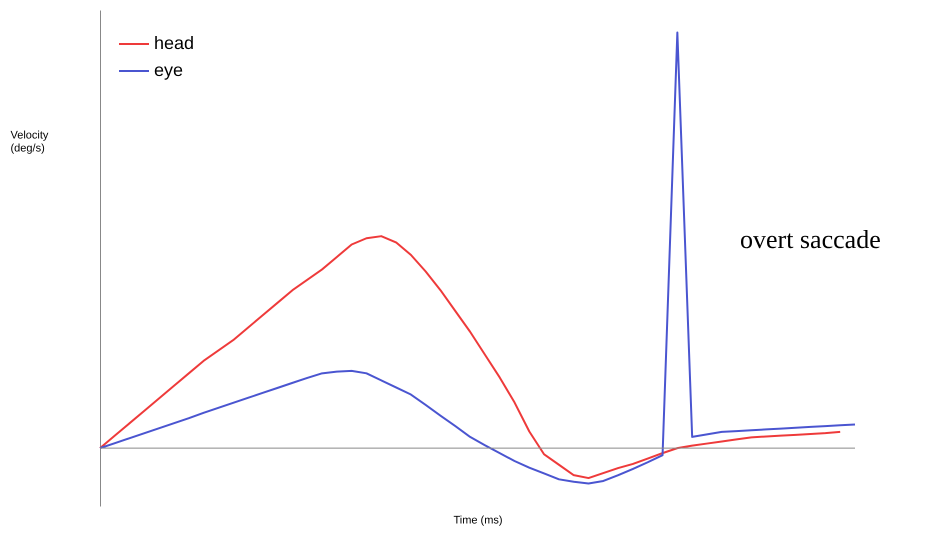  What do you see at coordinates (169, 70) in the screenshot?
I see `legend-label: eye` at bounding box center [169, 70].